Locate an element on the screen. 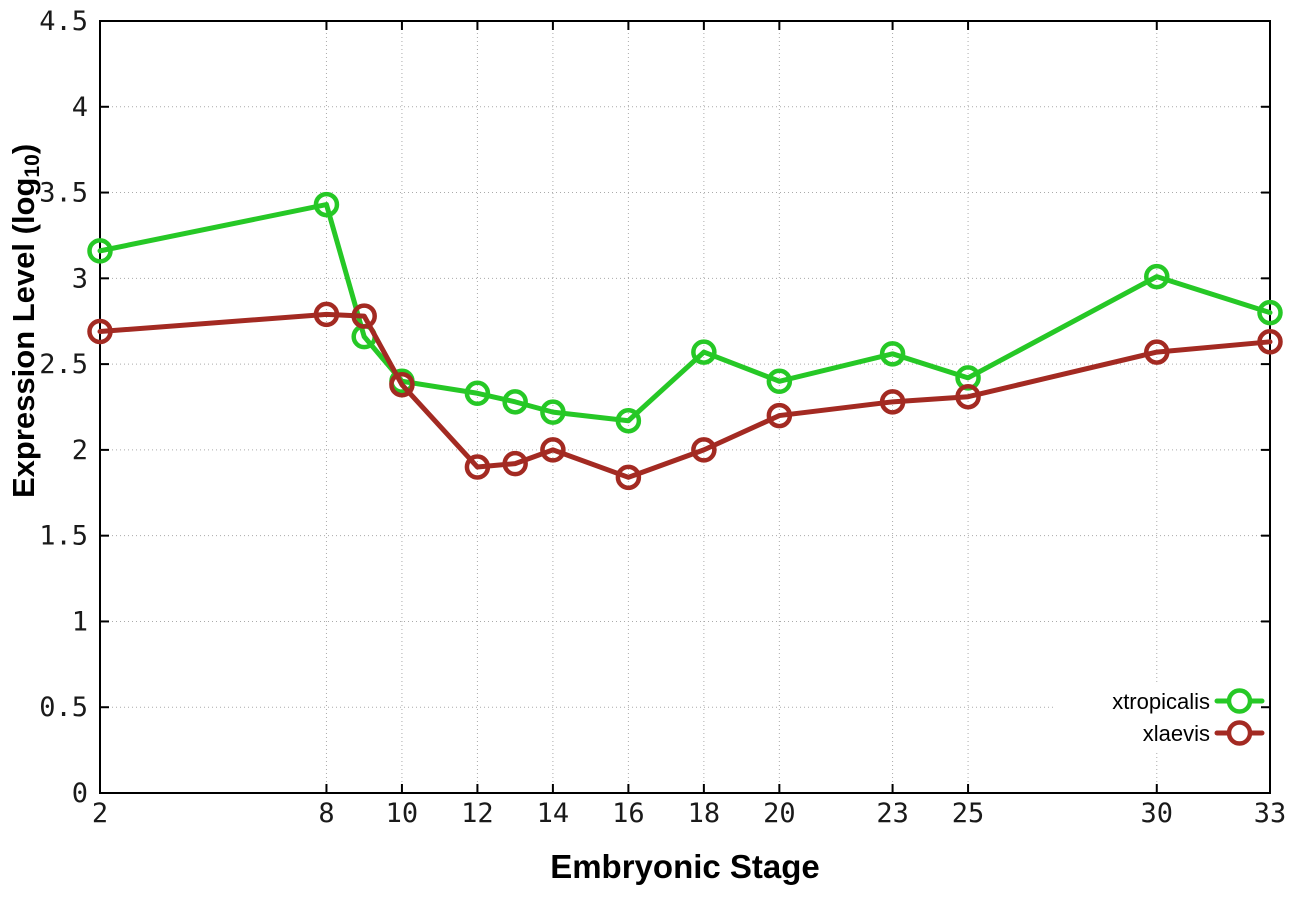  legend-sample-marker-xlaevis is located at coordinates (1239, 733).